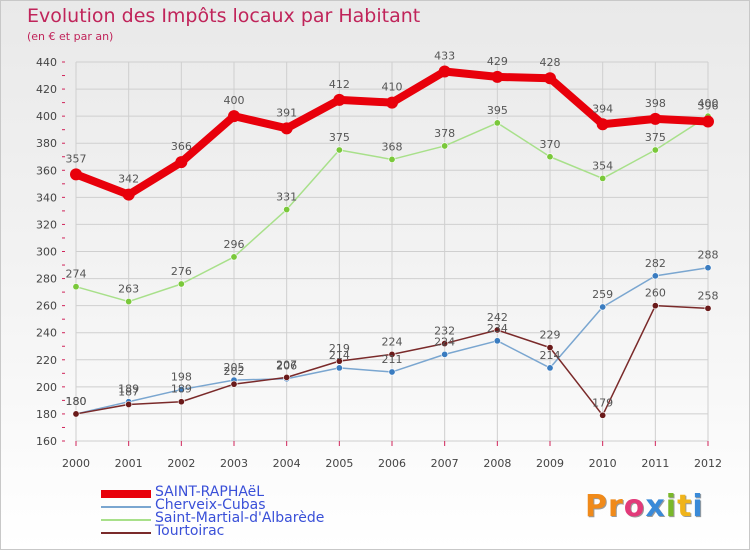 The image size is (750, 550). Describe the element at coordinates (634, 506) in the screenshot. I see `logo-letter: o` at that location.